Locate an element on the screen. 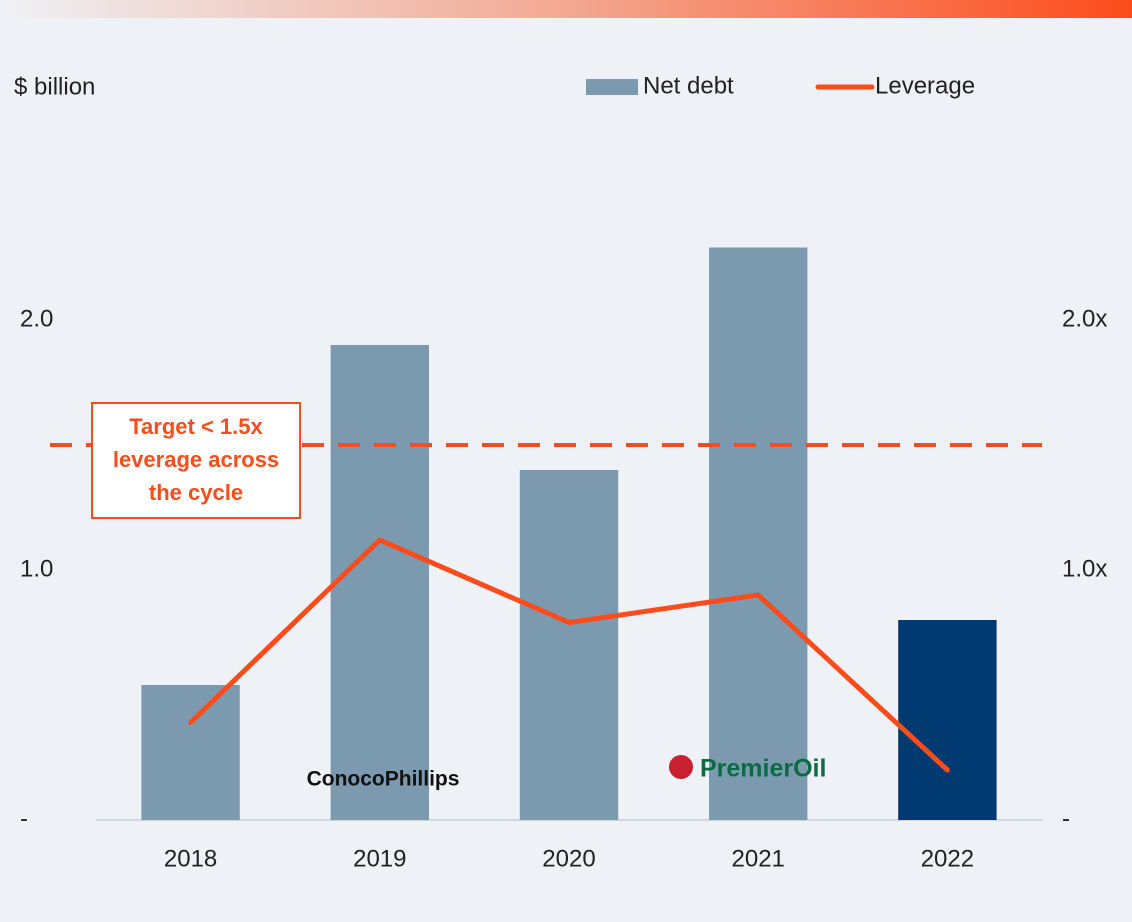 This screenshot has width=1132, height=922. y2-tick-label: 1.0x is located at coordinates (1084, 568).